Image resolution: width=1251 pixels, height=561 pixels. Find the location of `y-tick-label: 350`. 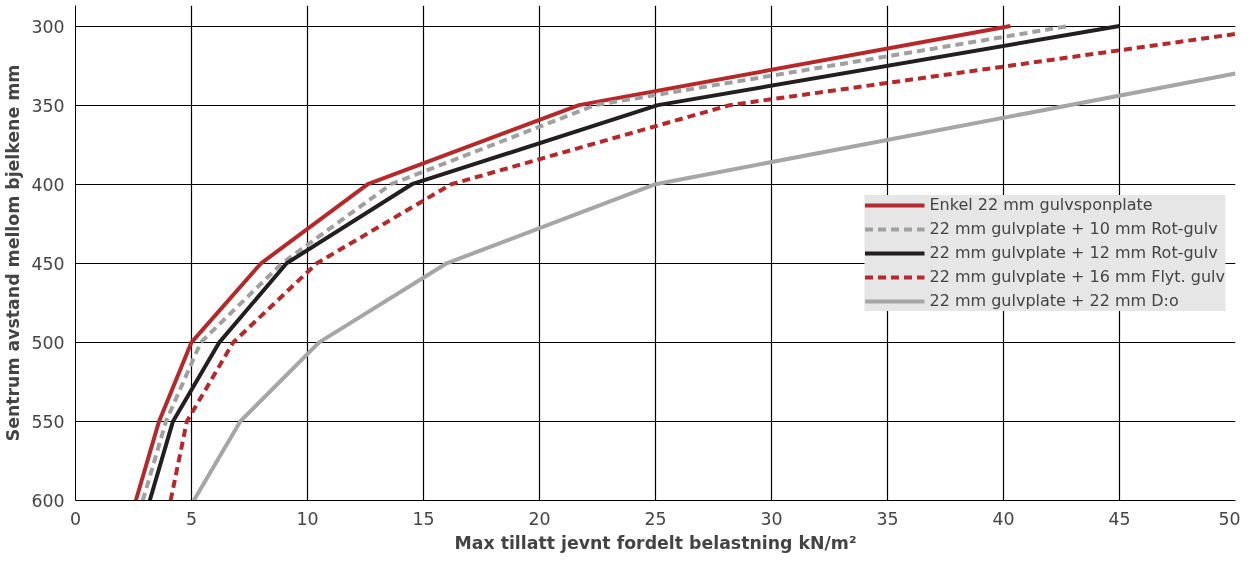

y-tick-label: 350 is located at coordinates (48, 105).